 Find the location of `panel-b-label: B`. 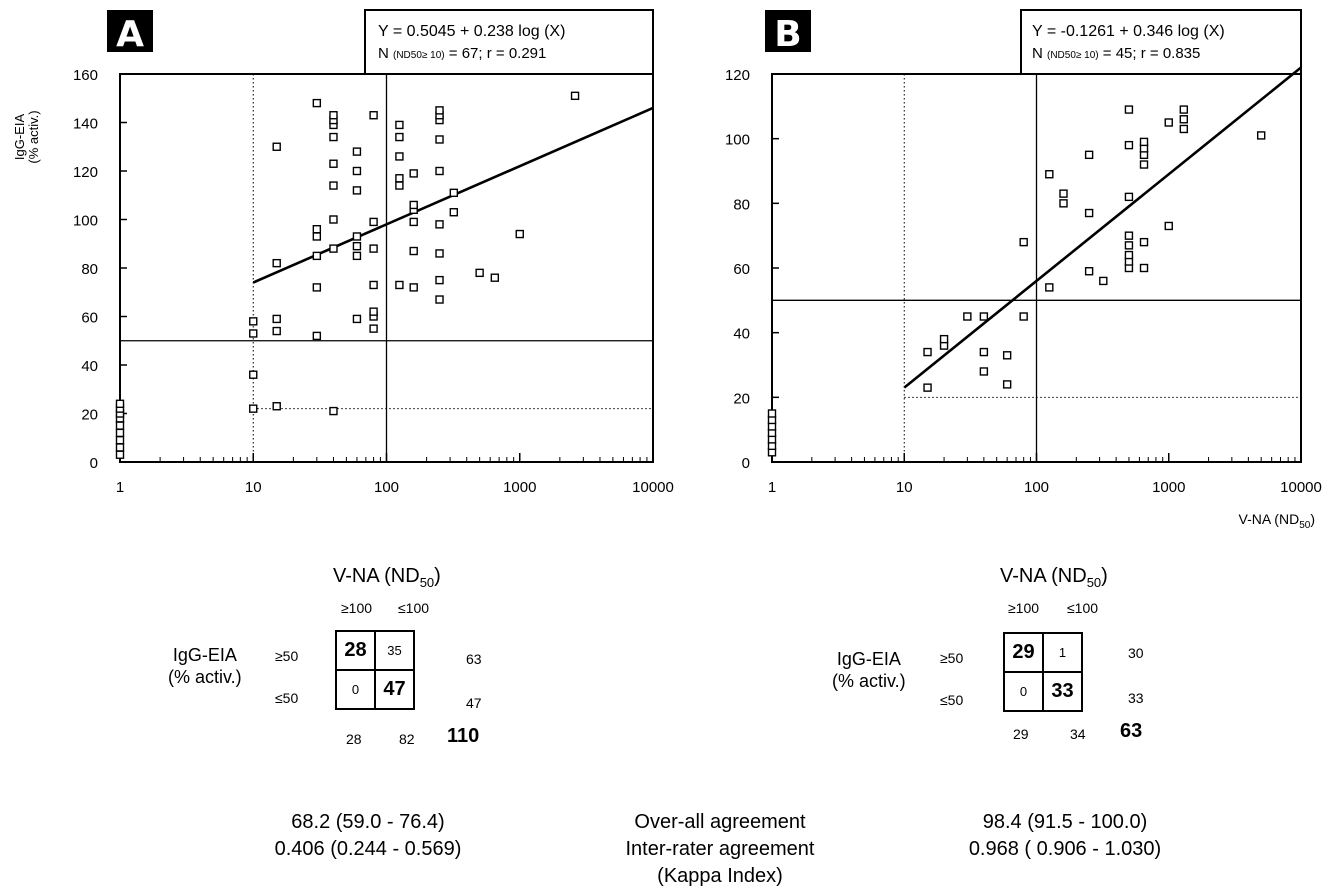

panel-b-label: B is located at coordinates (787, 34).